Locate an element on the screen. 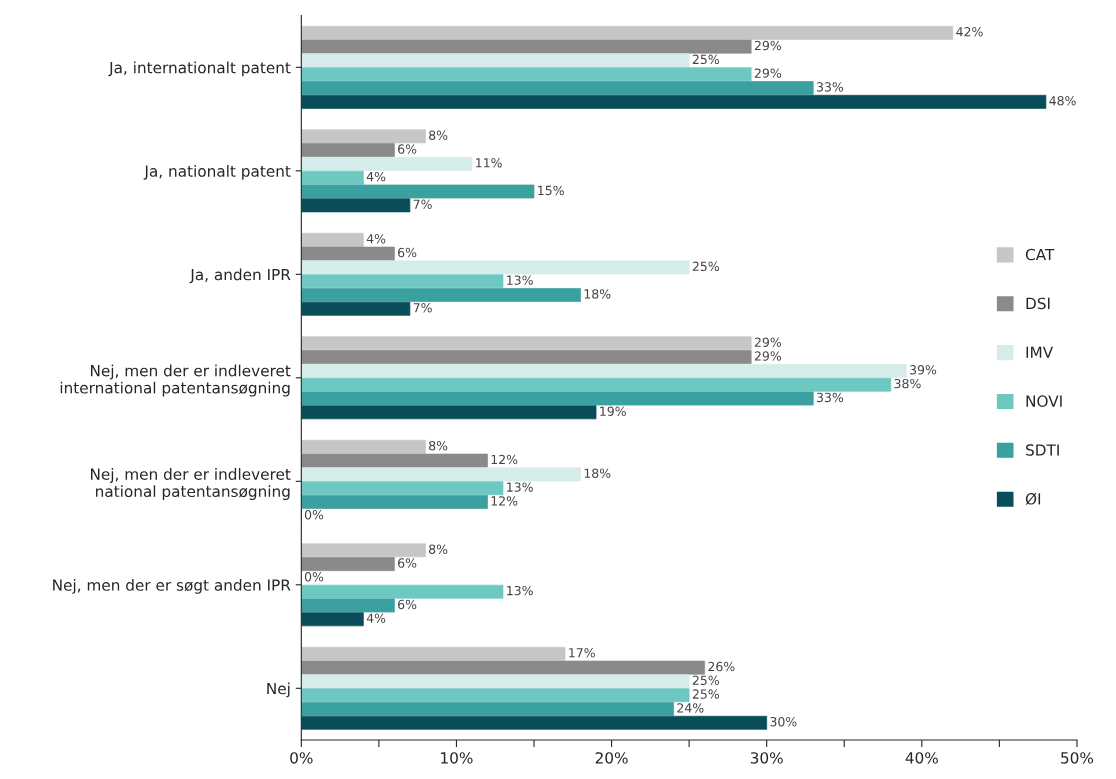  data-label: 30% is located at coordinates (783, 721).